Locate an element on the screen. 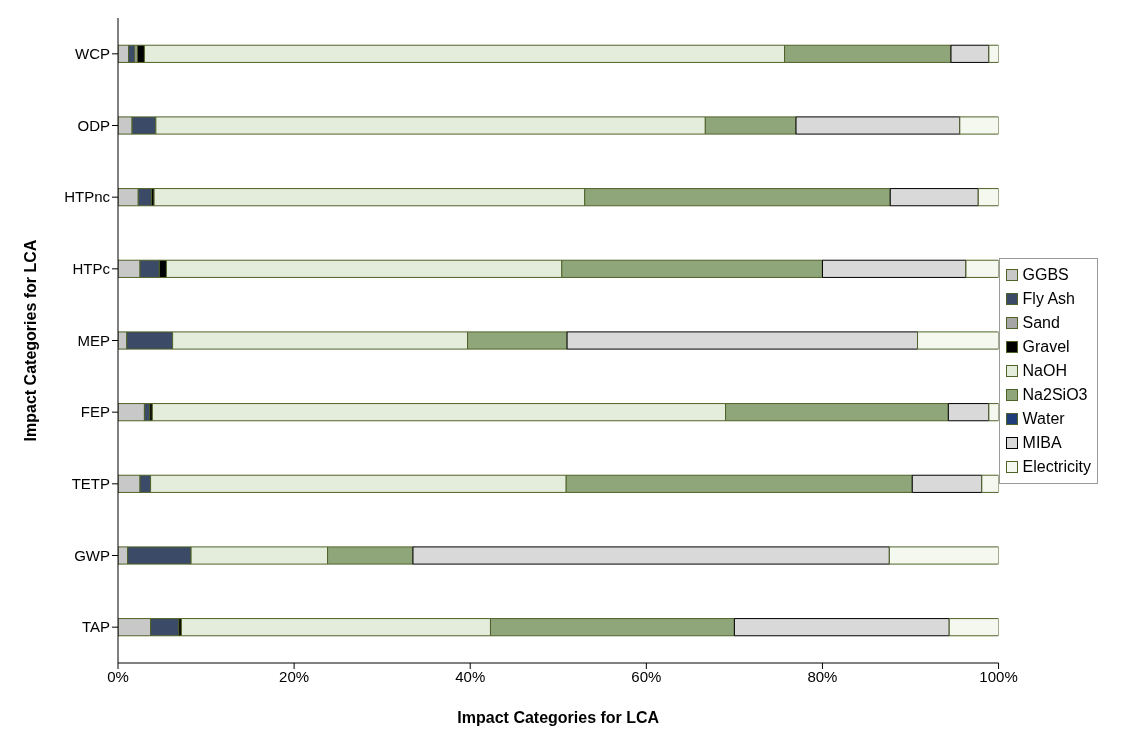 This screenshot has width=1125, height=747. y-tick-label: HTPnc is located at coordinates (87, 197).